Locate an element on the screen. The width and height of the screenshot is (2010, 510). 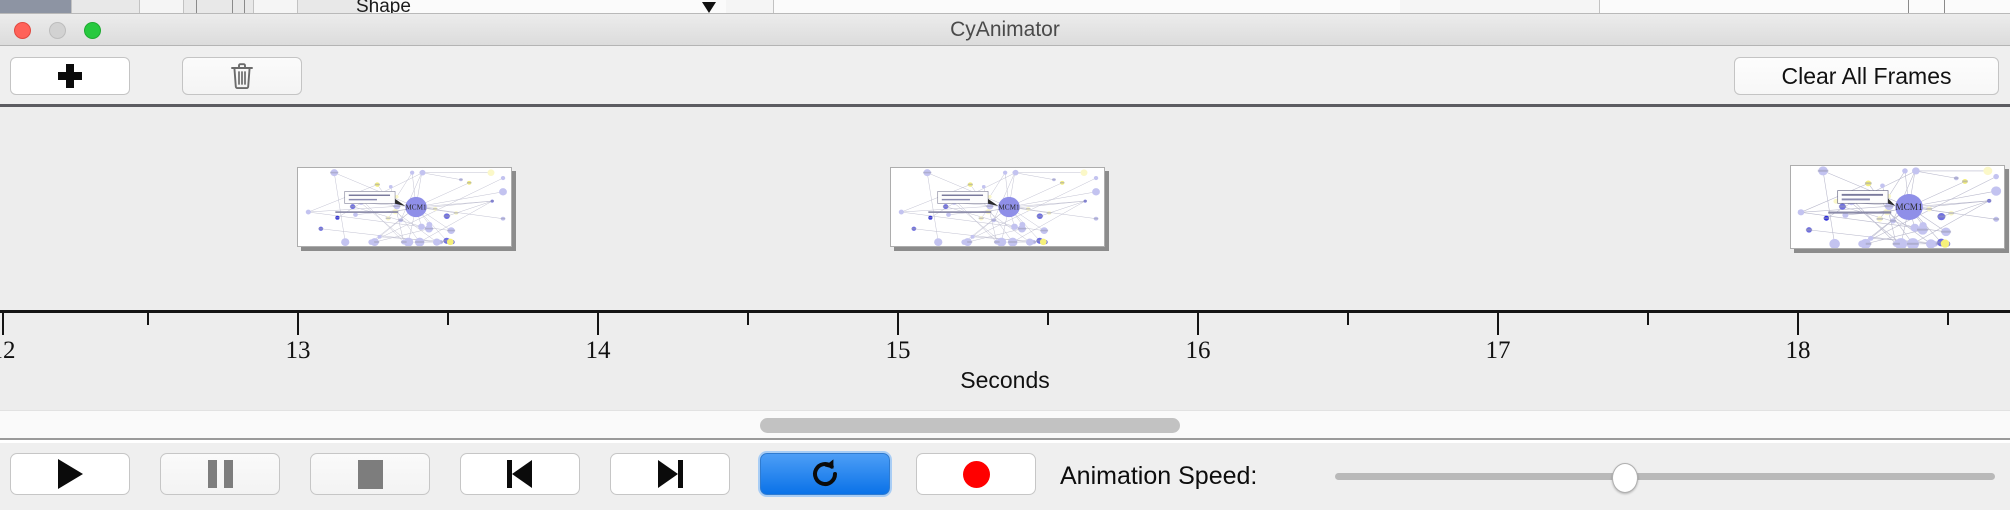
axis-tick-label: 18 is located at coordinates (1798, 350).